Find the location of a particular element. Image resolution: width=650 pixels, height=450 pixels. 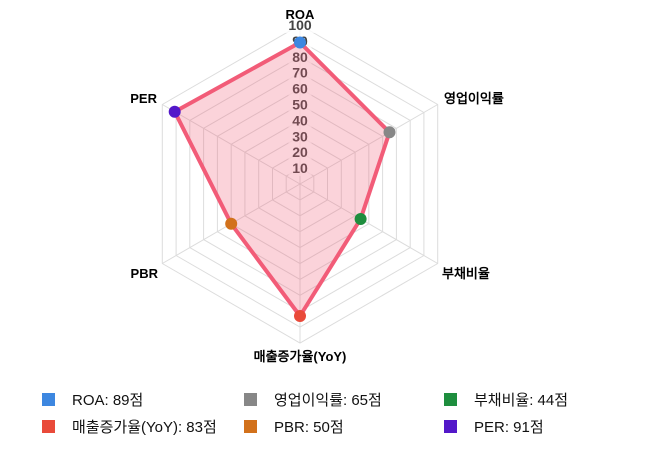

legend-label: ROA: 89점 is located at coordinates (108, 400).